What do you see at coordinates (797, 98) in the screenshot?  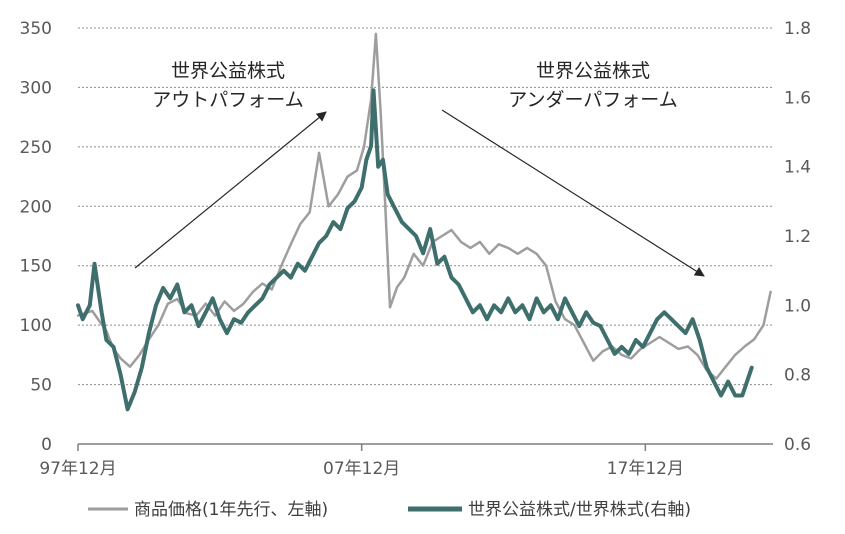 I see `y-right-tick-label: 1.6` at bounding box center [797, 98].